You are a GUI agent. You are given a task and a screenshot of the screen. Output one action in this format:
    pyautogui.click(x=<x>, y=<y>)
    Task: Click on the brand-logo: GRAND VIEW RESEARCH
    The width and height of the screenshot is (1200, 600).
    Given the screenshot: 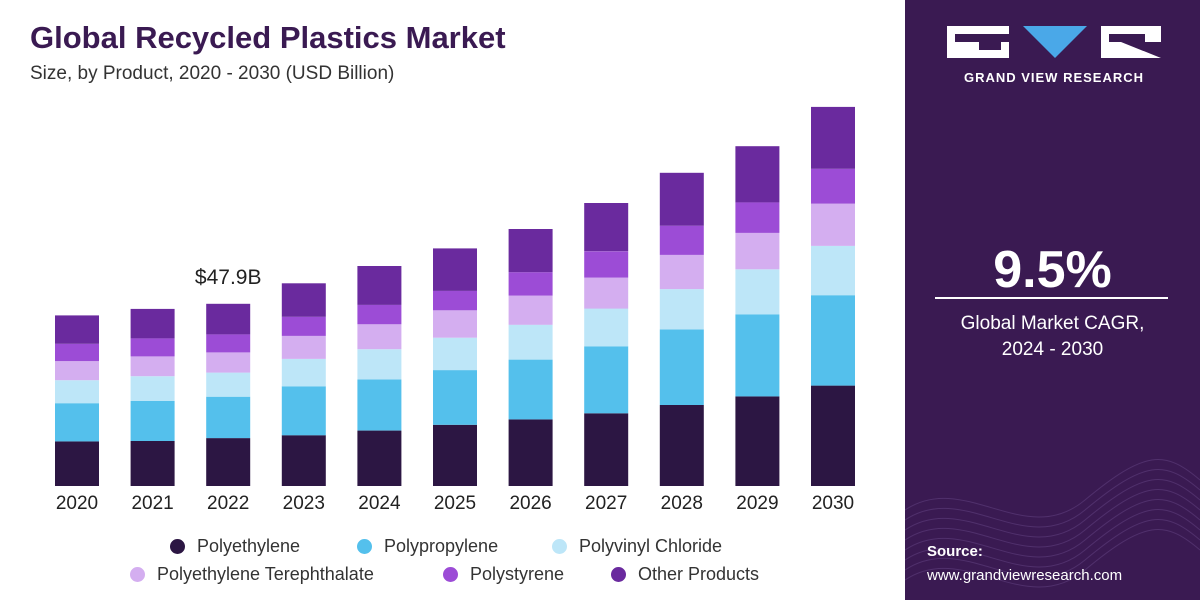 What is the action you would take?
    pyautogui.click(x=1054, y=57)
    